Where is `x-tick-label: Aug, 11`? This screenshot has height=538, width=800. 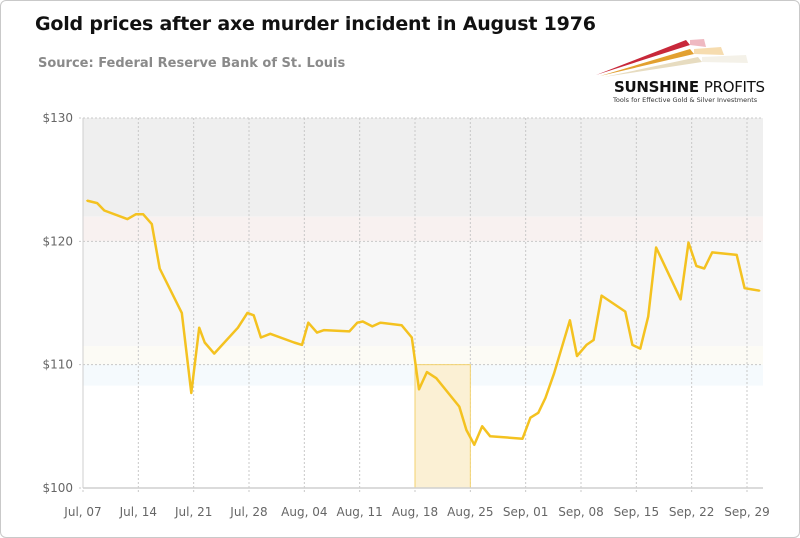 x-tick-label: Aug, 11 is located at coordinates (359, 512).